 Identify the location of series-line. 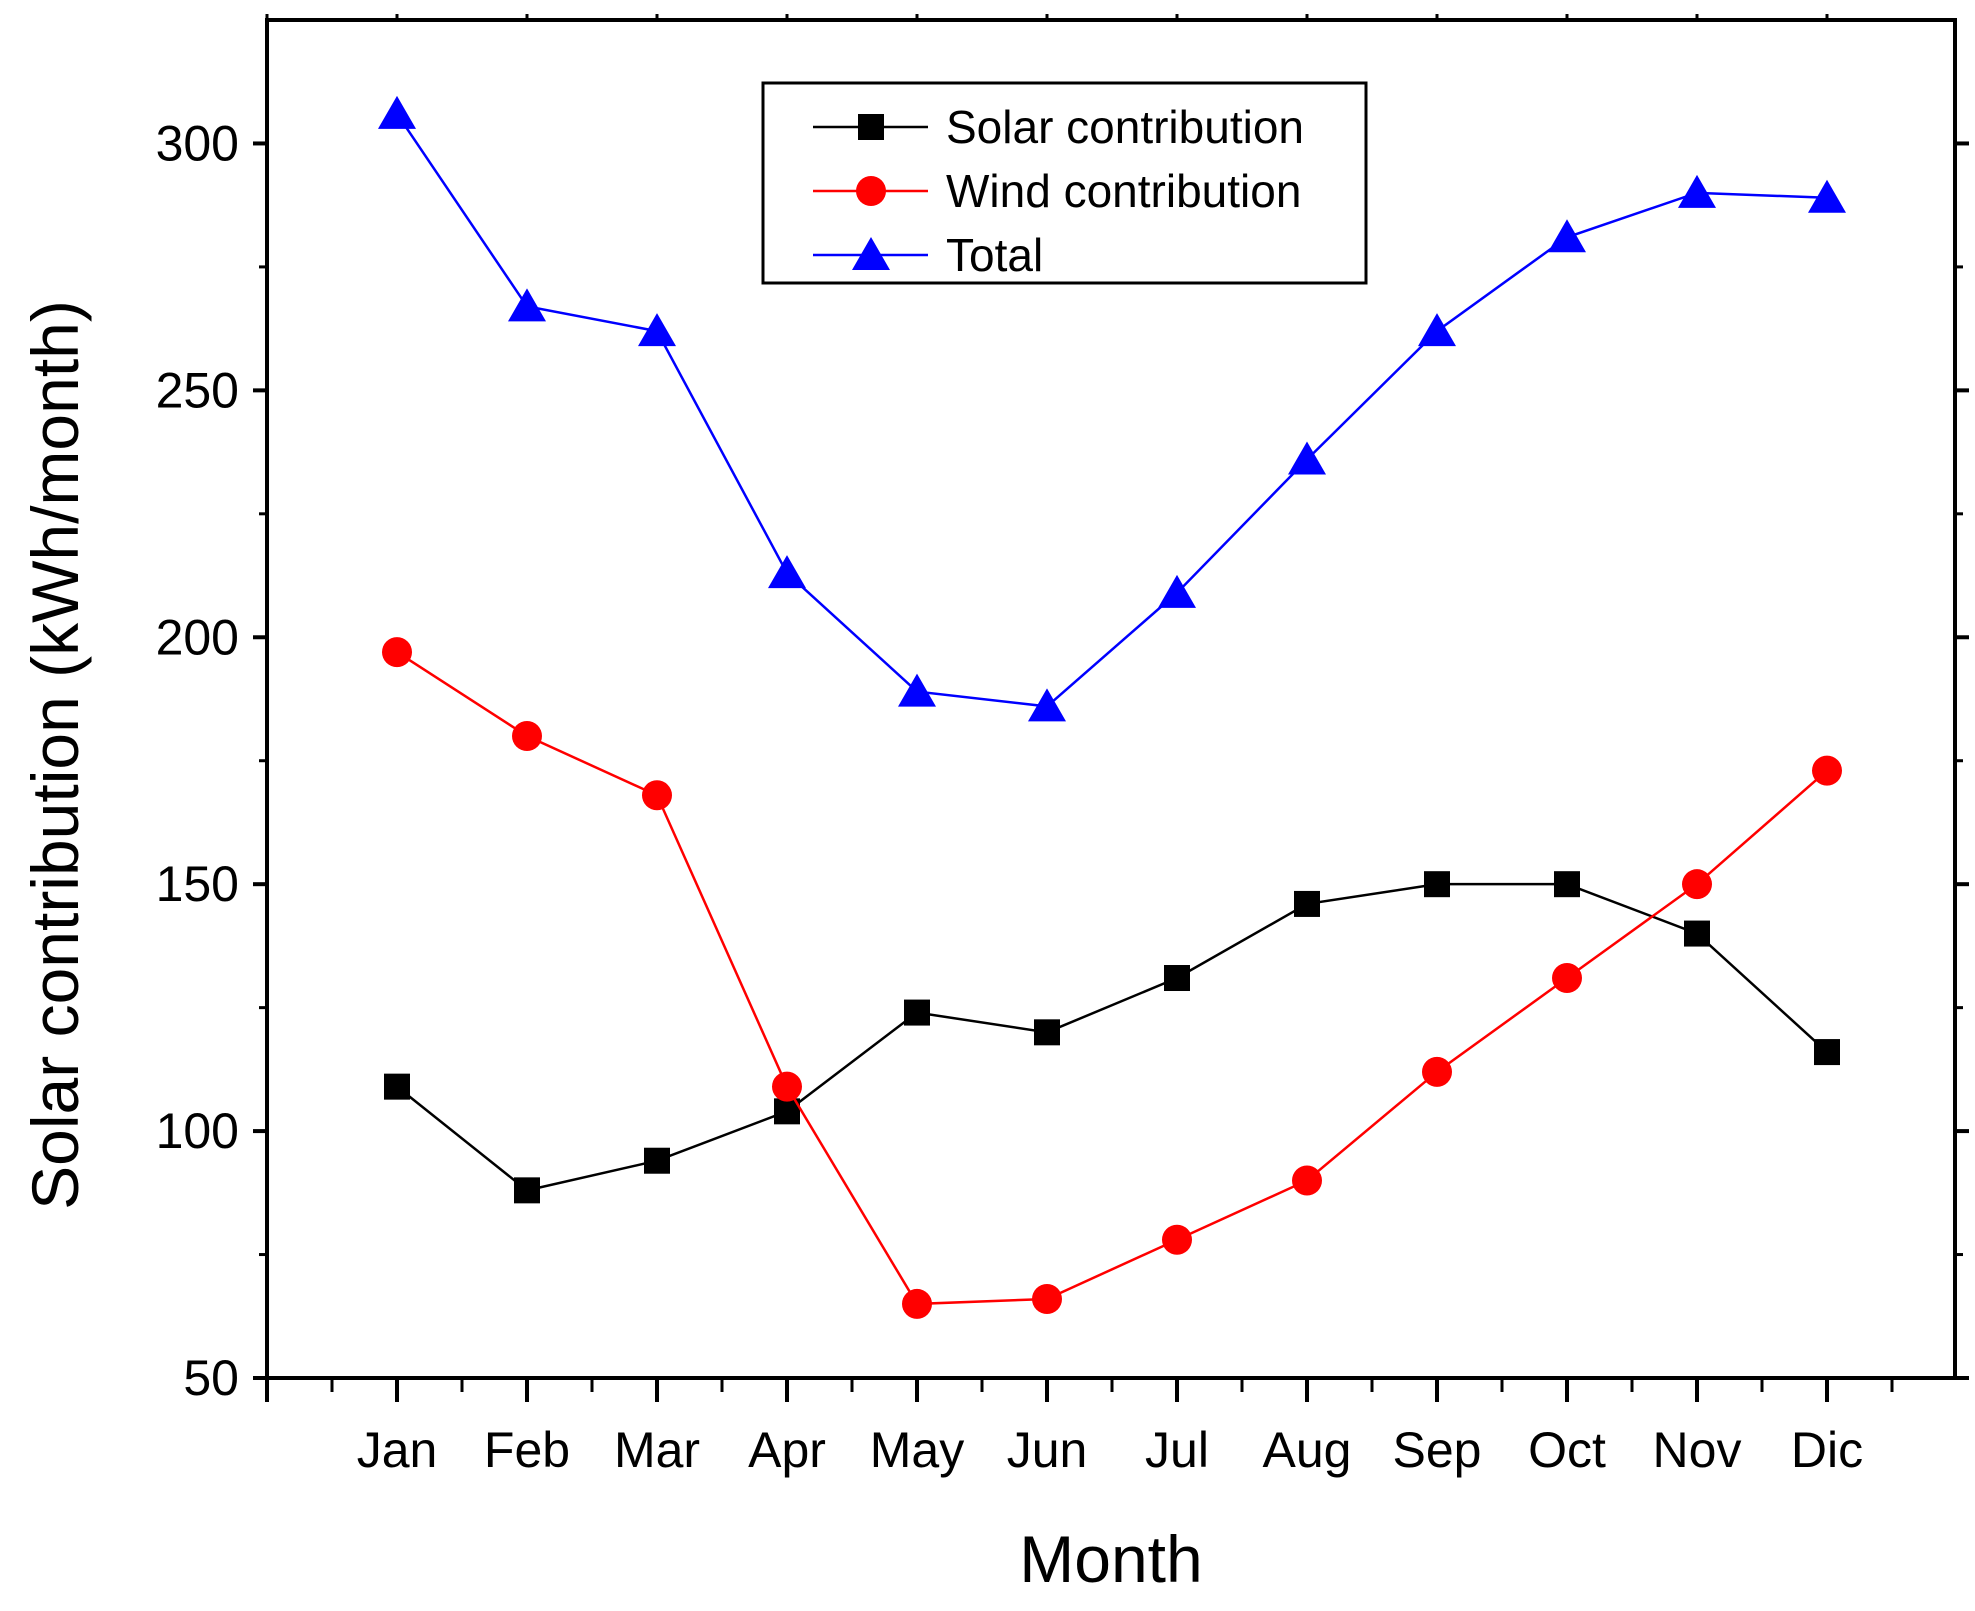
(1112, 1037).